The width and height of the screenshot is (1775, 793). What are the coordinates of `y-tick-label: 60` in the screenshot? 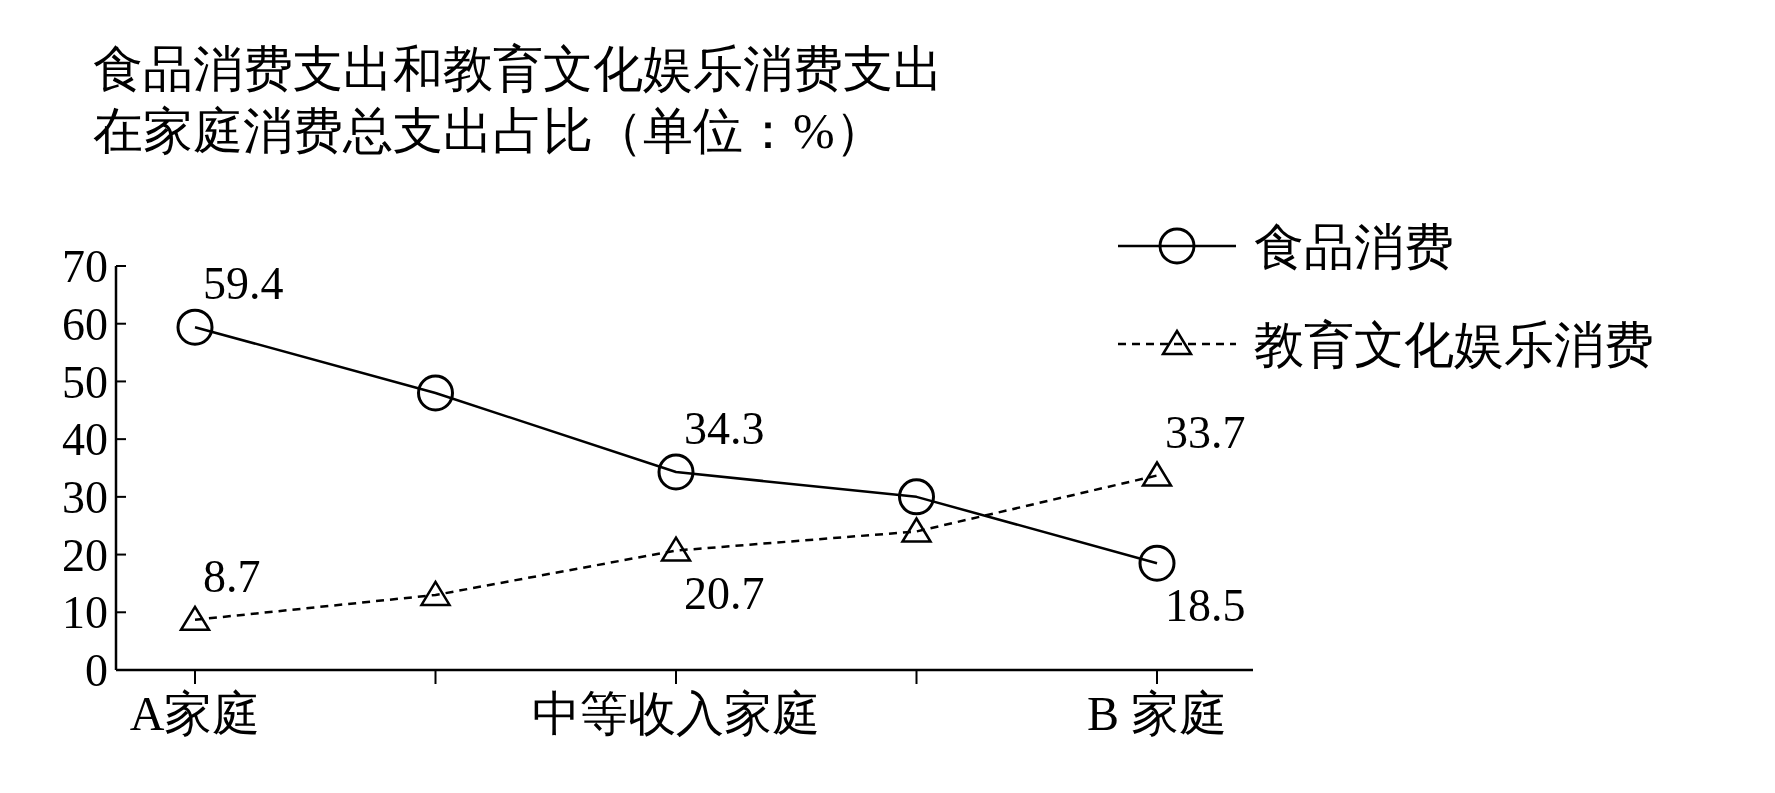 It's located at (85, 324).